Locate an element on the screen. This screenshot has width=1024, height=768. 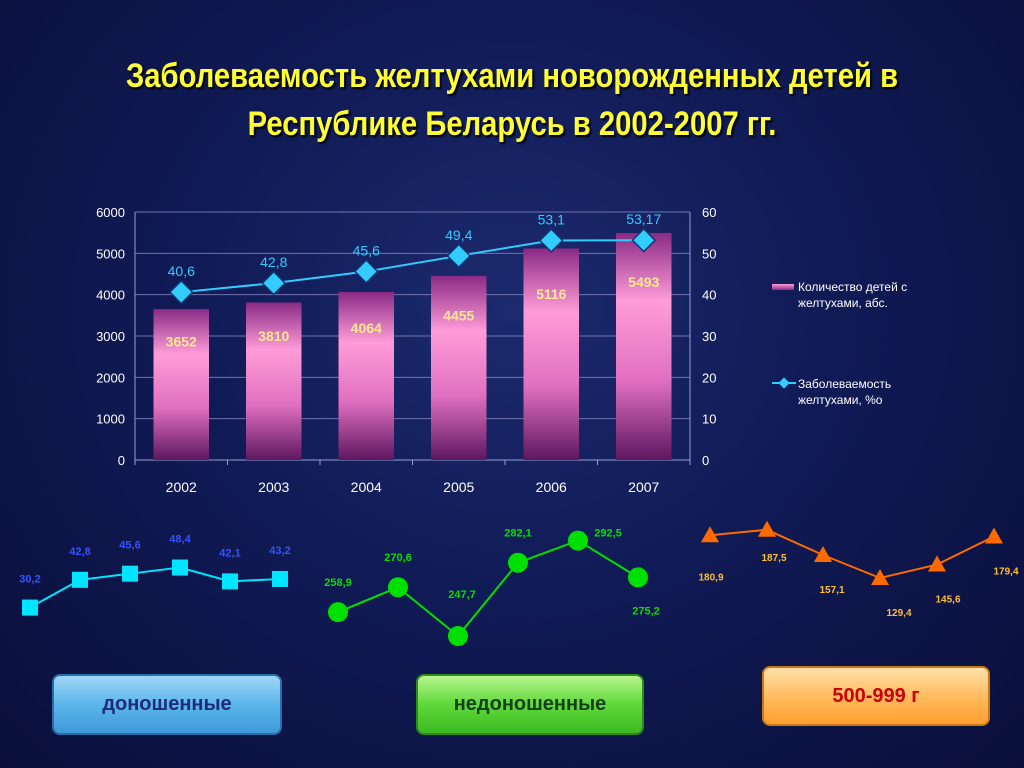
data-label: 45,6 is located at coordinates (129, 546).